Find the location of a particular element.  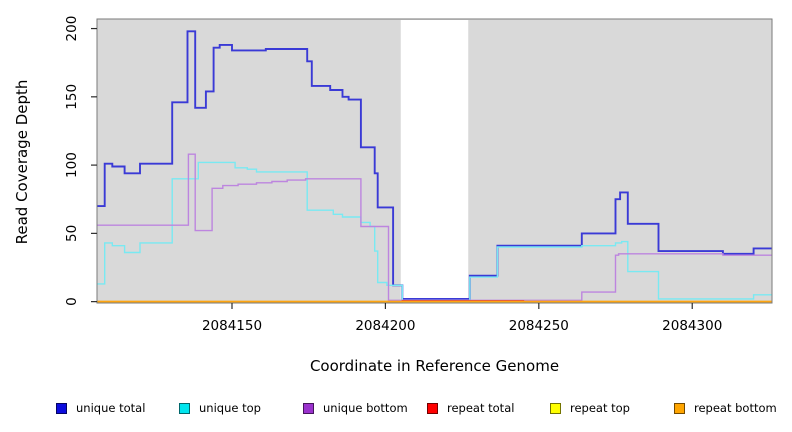

repeat-top-swatch-icon is located at coordinates (555, 408).